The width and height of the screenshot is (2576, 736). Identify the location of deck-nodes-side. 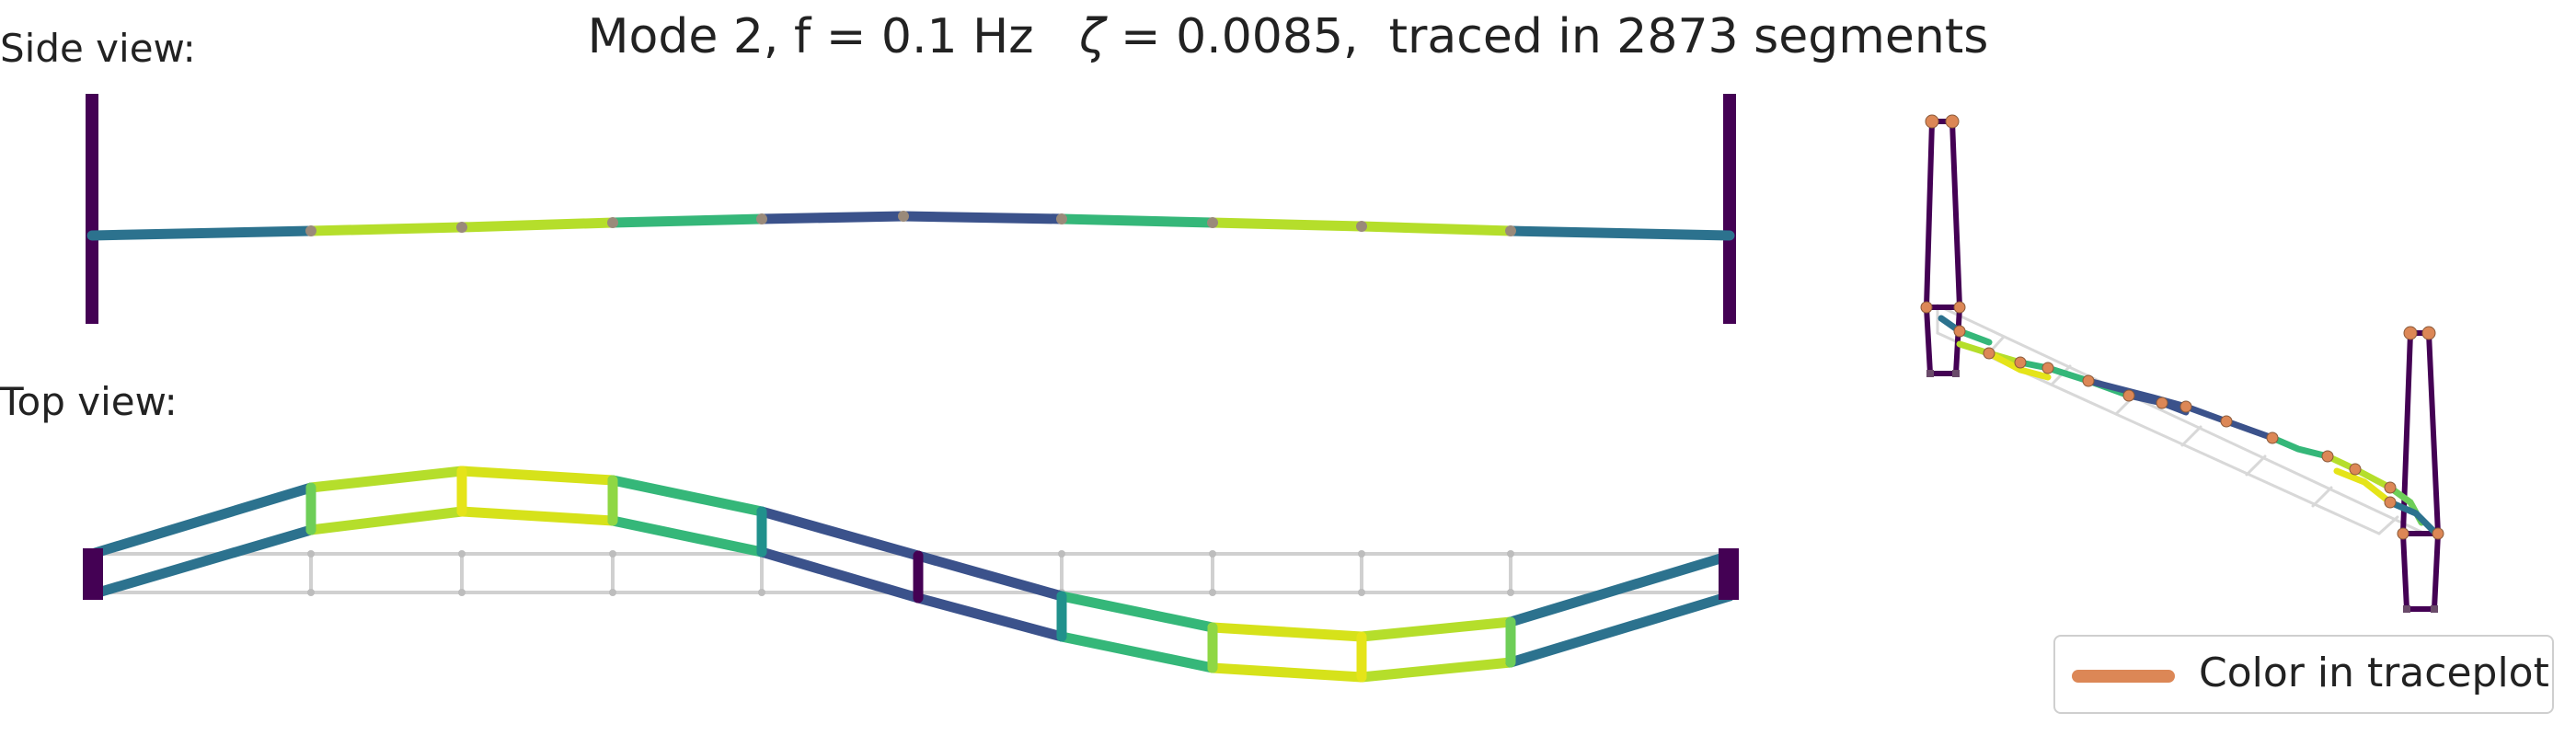
(910, 223).